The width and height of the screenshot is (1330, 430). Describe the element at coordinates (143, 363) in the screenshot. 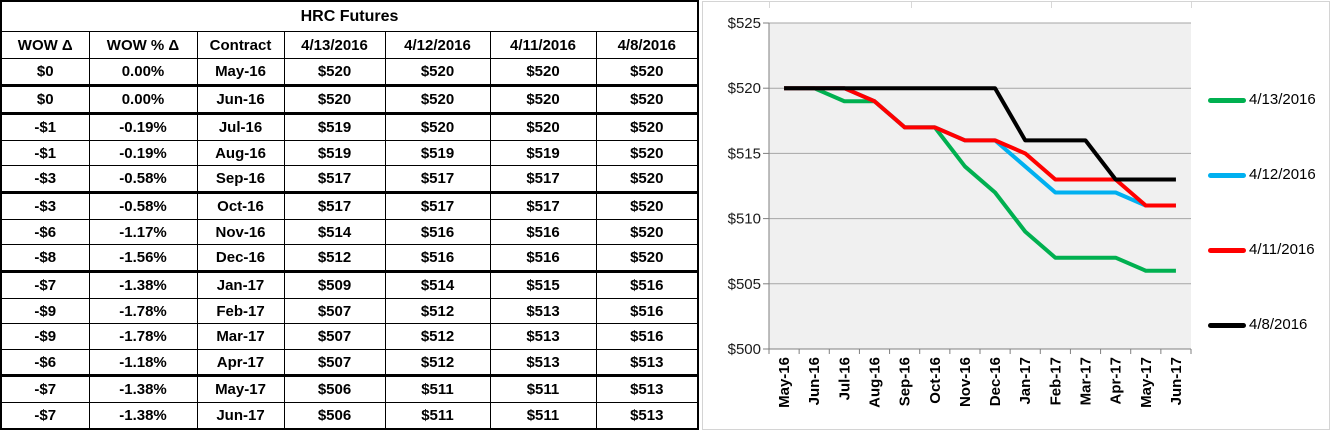

I see `table-cell: -1.18%` at that location.